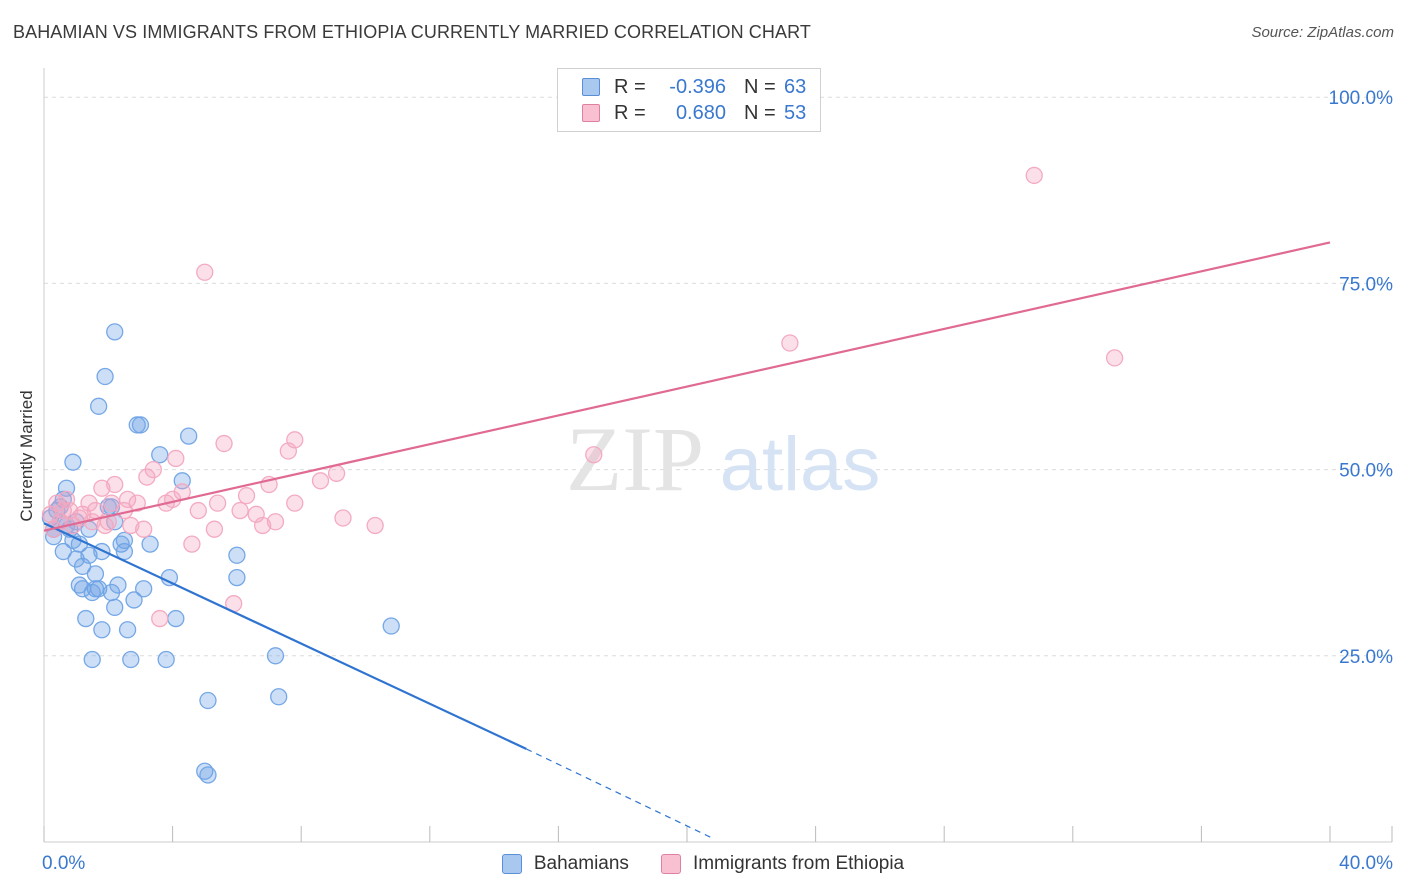 This screenshot has width=1406, height=892. Describe the element at coordinates (795, 86) in the screenshot. I see `n-value-bahamians: 63` at that location.